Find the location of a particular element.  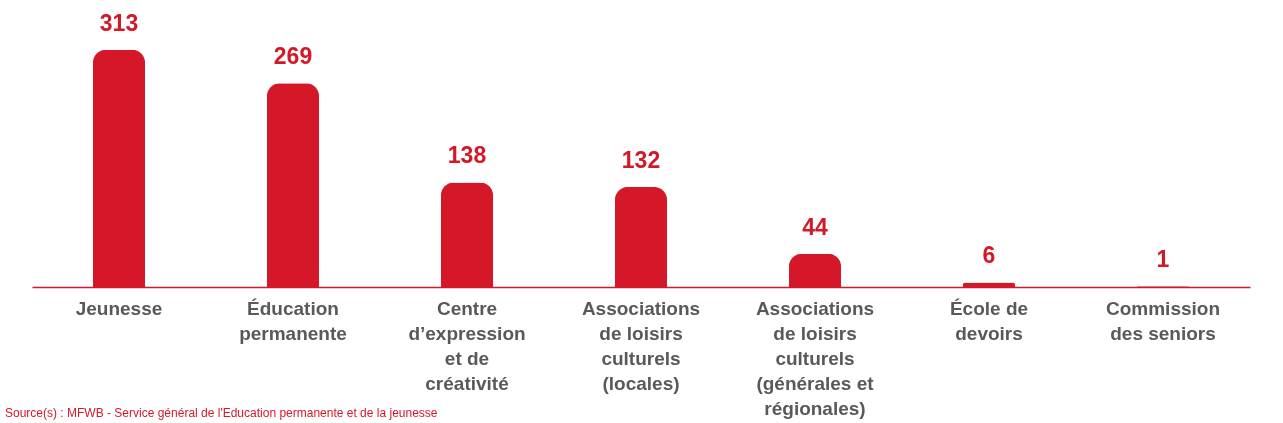

data-label: 313 is located at coordinates (119, 22).